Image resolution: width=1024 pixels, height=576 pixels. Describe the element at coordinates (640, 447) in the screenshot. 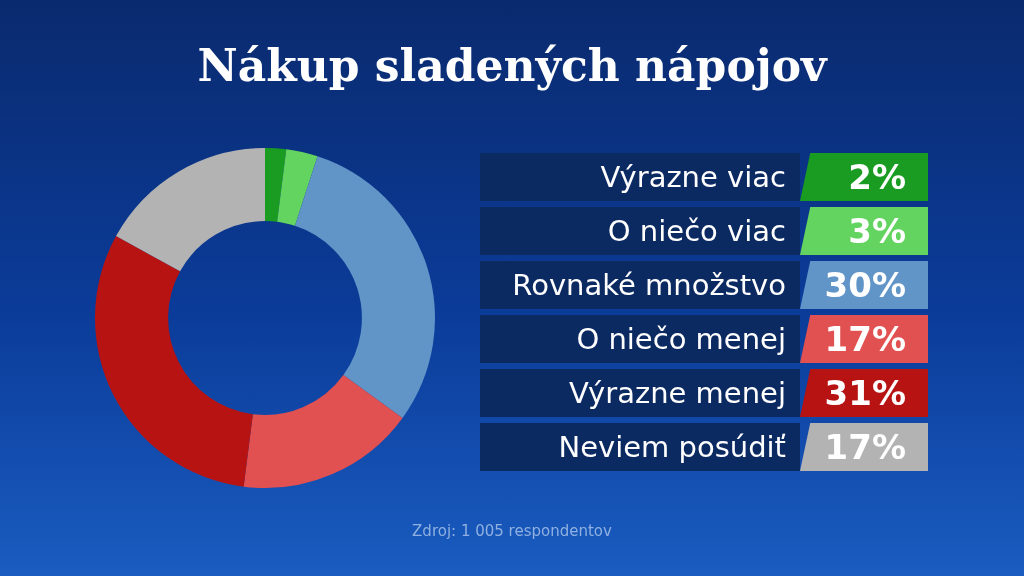

I see `legend-label: Neviem posúdiť` at that location.